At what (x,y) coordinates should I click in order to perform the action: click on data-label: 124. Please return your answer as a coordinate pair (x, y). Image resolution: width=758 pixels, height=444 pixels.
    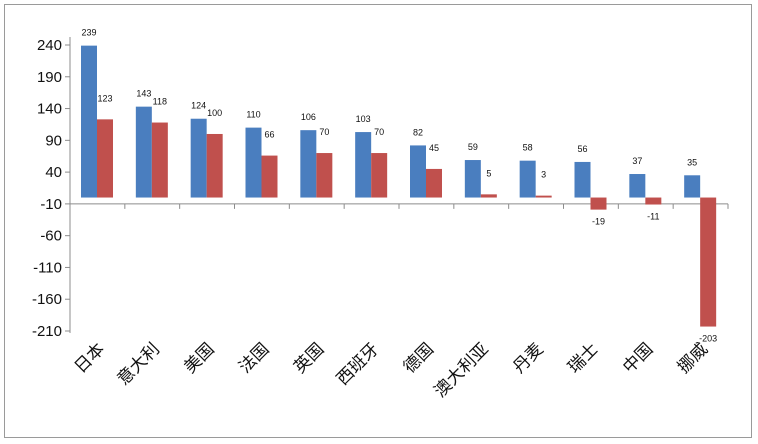
    Looking at the image, I should click on (198, 106).